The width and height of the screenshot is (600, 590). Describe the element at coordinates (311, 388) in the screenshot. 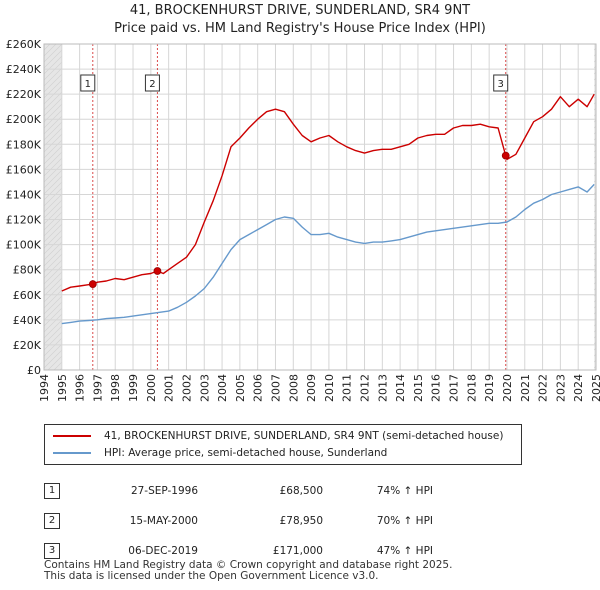

I see `x-tick-label: 2009` at that location.